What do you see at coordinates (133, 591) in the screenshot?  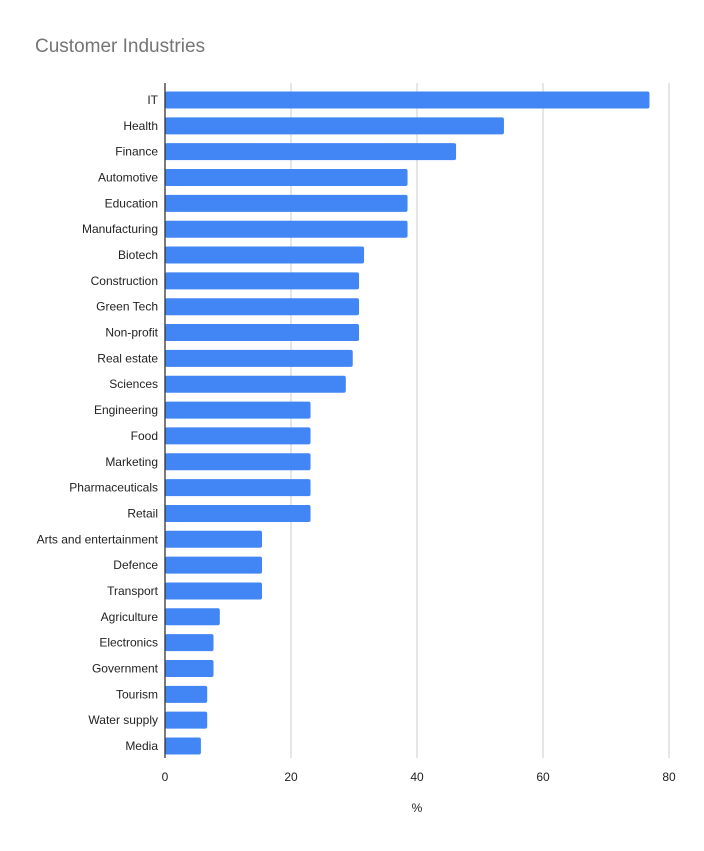 I see `y-tick-label: Transport` at bounding box center [133, 591].